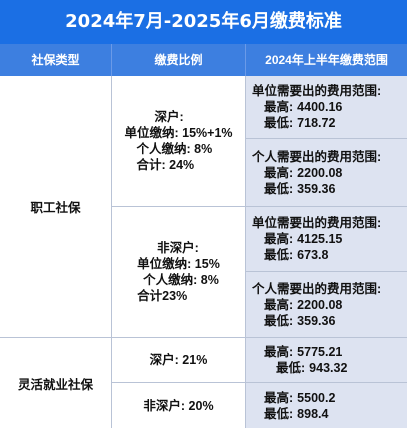 The height and width of the screenshot is (428, 407). I want to click on max-value: 4400.16, so click(320, 107).